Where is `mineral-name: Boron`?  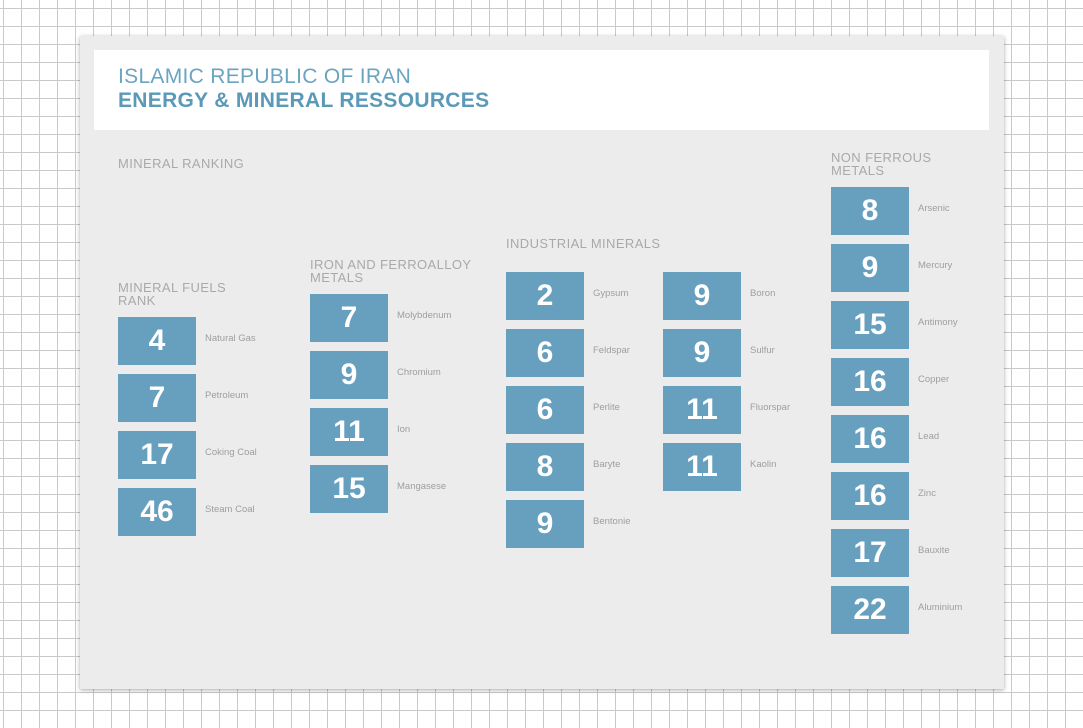
mineral-name: Boron is located at coordinates (763, 293).